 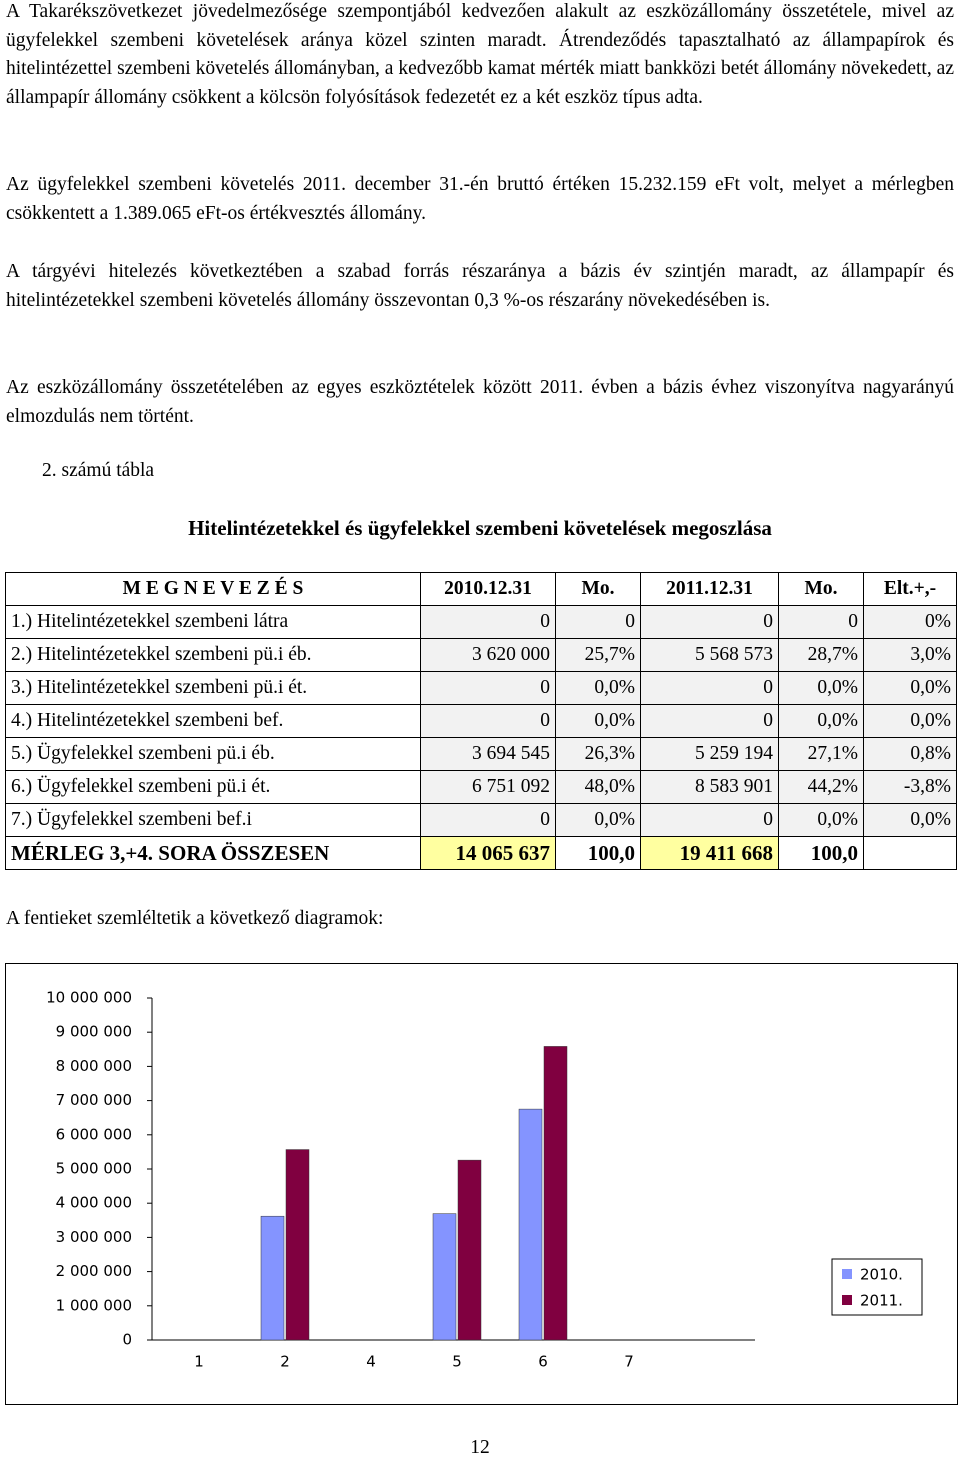 I want to click on y-tick-label: 5 000 000, so click(x=94, y=1169).